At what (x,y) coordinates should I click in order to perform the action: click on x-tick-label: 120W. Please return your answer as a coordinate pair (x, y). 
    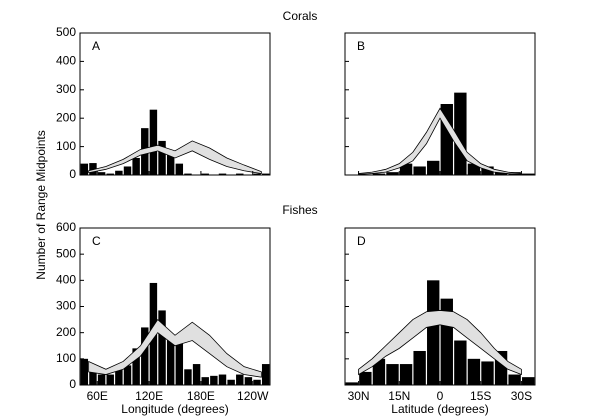
    Looking at the image, I should click on (253, 396).